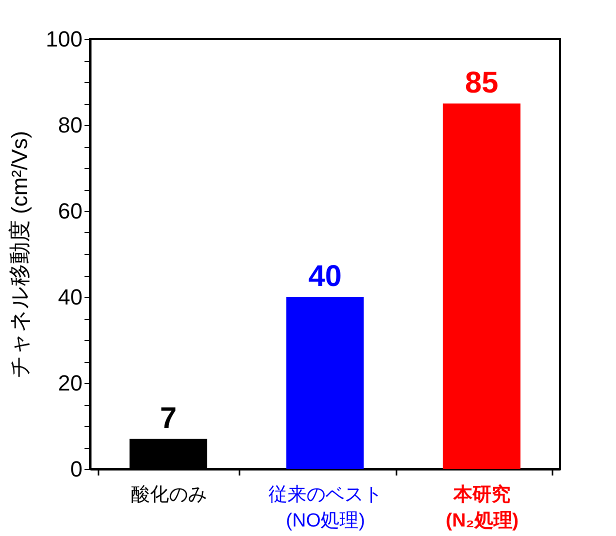 Image resolution: width=616 pixels, height=536 pixels. Describe the element at coordinates (168, 418) in the screenshot. I see `data-label: 7` at that location.